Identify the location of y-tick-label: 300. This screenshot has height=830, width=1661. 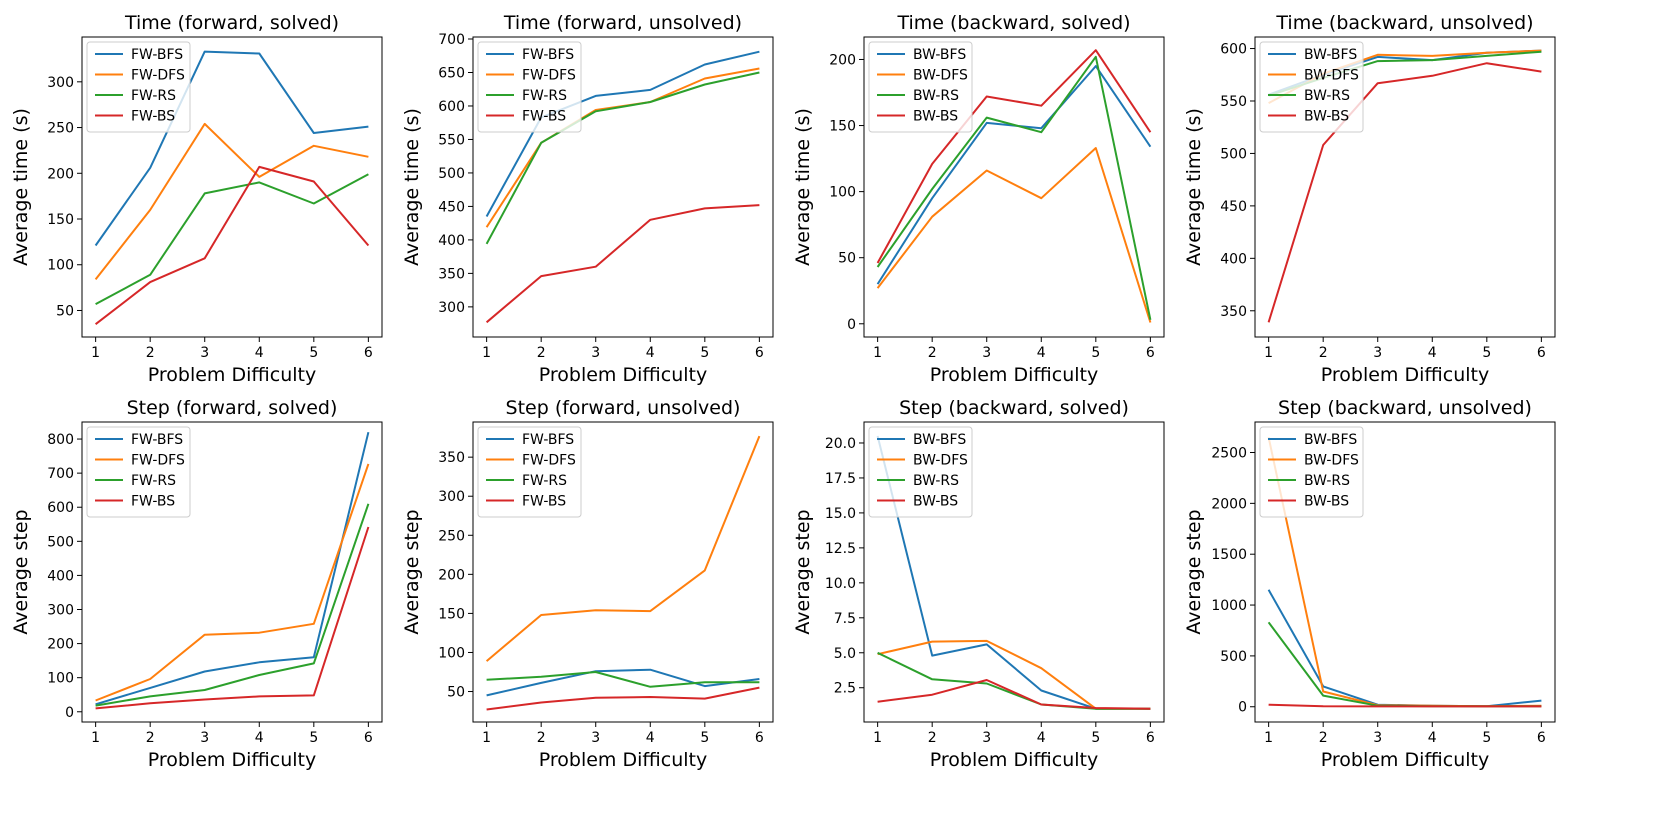
(451, 497).